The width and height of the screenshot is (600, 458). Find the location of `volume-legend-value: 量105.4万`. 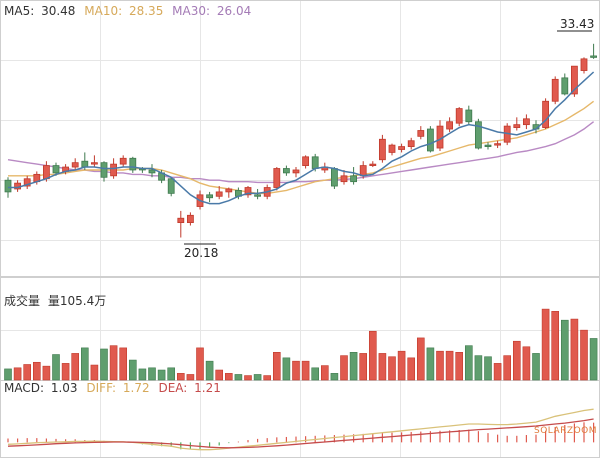

volume-legend-value: 量105.4万 is located at coordinates (77, 301).